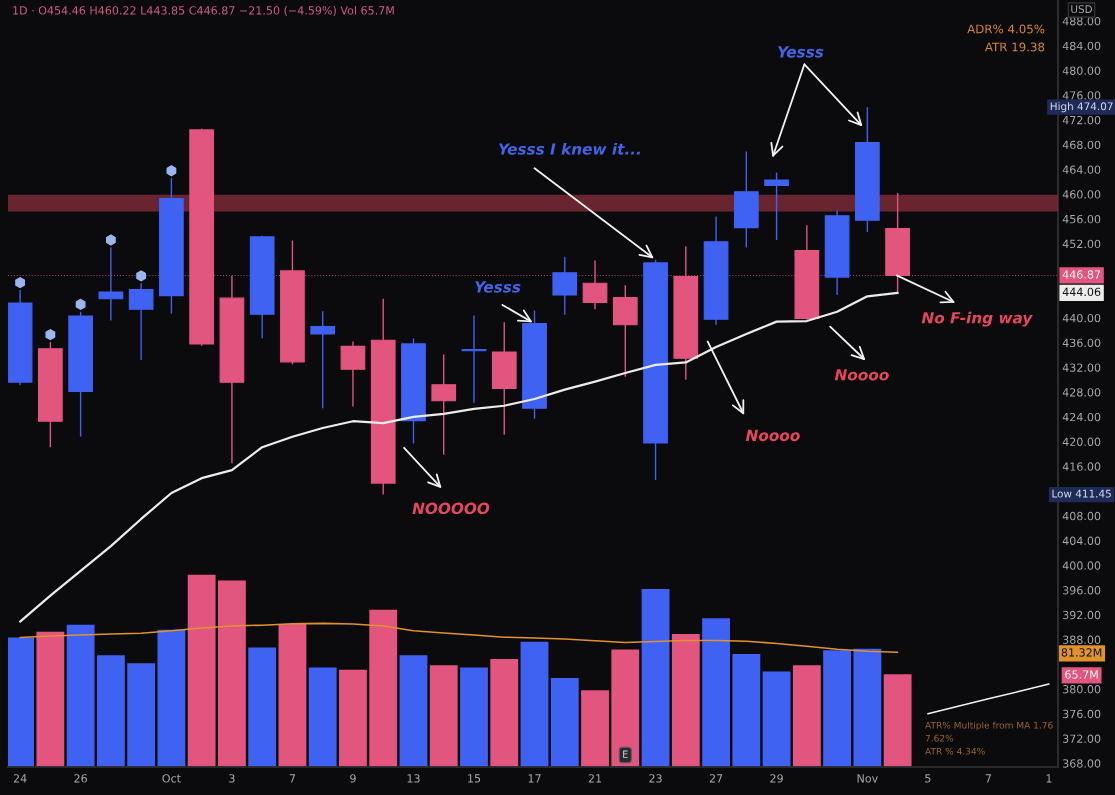 The image size is (1115, 795). Describe the element at coordinates (1049, 778) in the screenshot. I see `x-tick-label: 1` at that location.